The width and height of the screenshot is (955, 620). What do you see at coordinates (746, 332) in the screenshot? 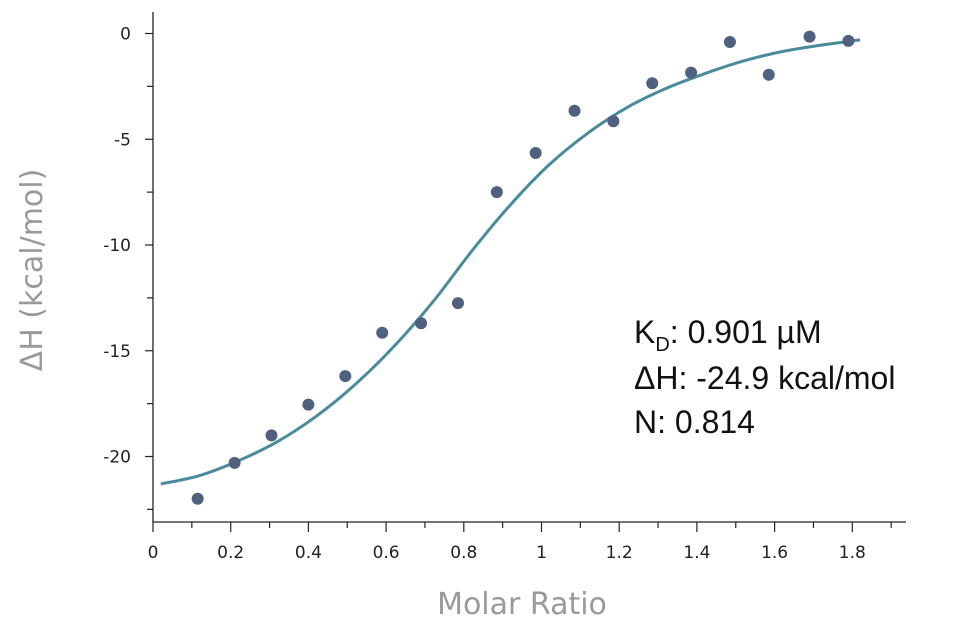
I see `kd-value: : 0.901 µM` at bounding box center [746, 332].